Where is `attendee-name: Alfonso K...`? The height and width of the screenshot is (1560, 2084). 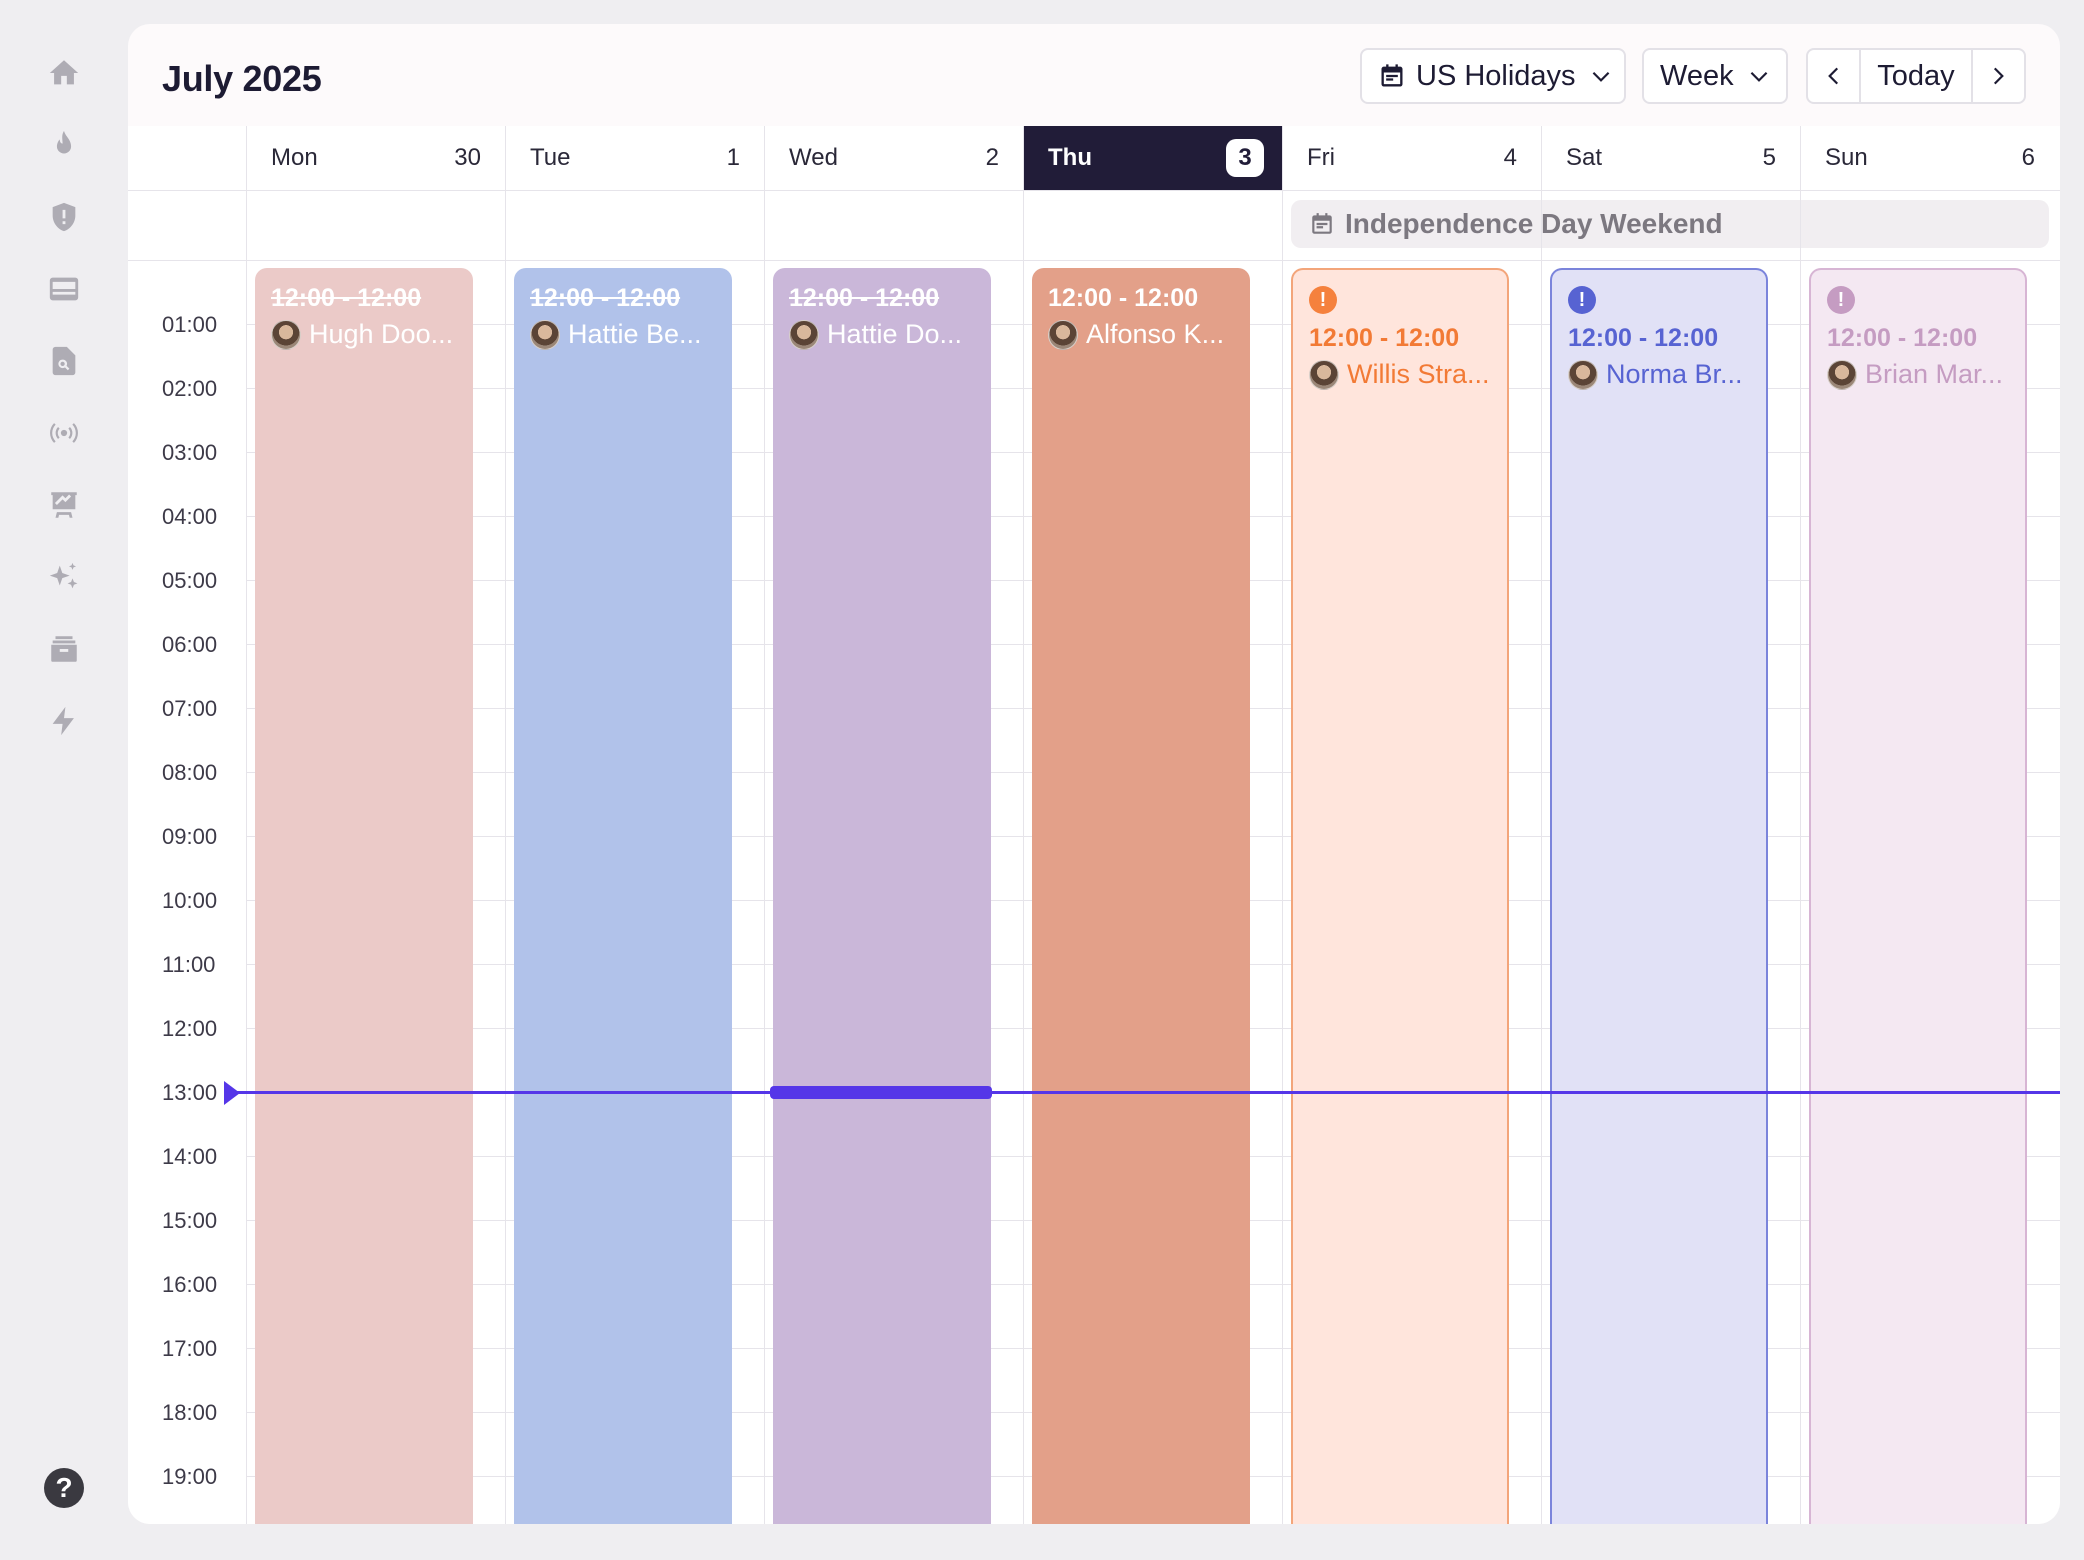 attendee-name: Alfonso K... is located at coordinates (1155, 334).